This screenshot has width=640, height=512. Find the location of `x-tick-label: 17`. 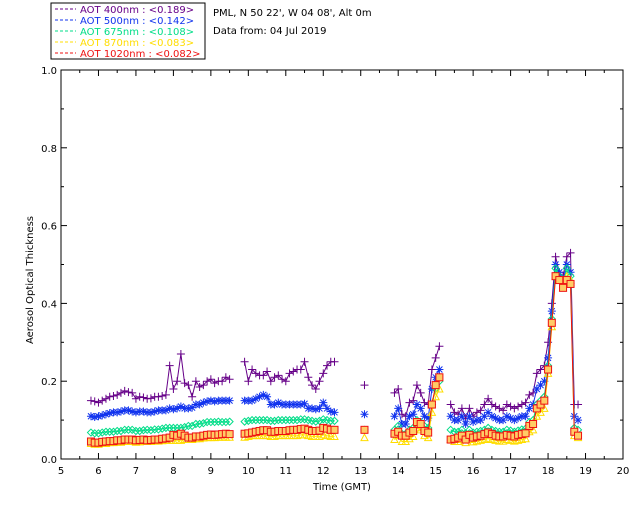

x-tick-label: 17 is located at coordinates (510, 471).